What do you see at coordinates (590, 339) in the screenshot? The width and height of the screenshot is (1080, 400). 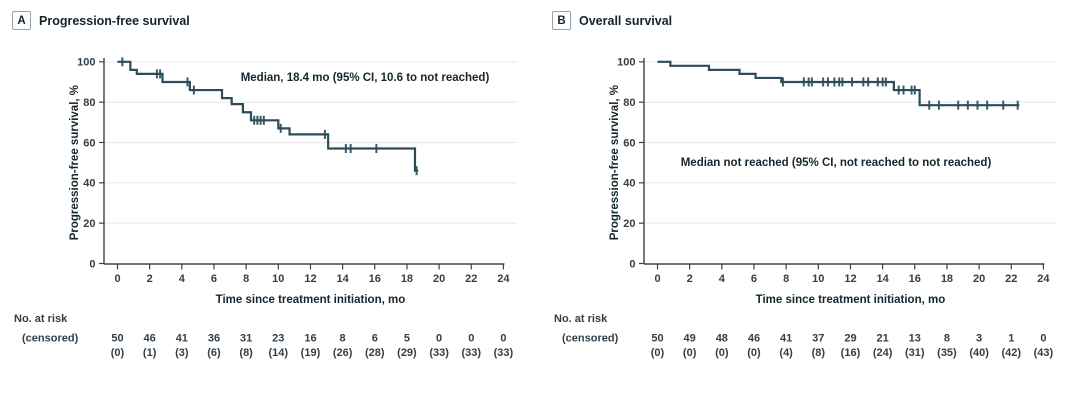 I see `risk-table-subheader: (censored)` at bounding box center [590, 339].